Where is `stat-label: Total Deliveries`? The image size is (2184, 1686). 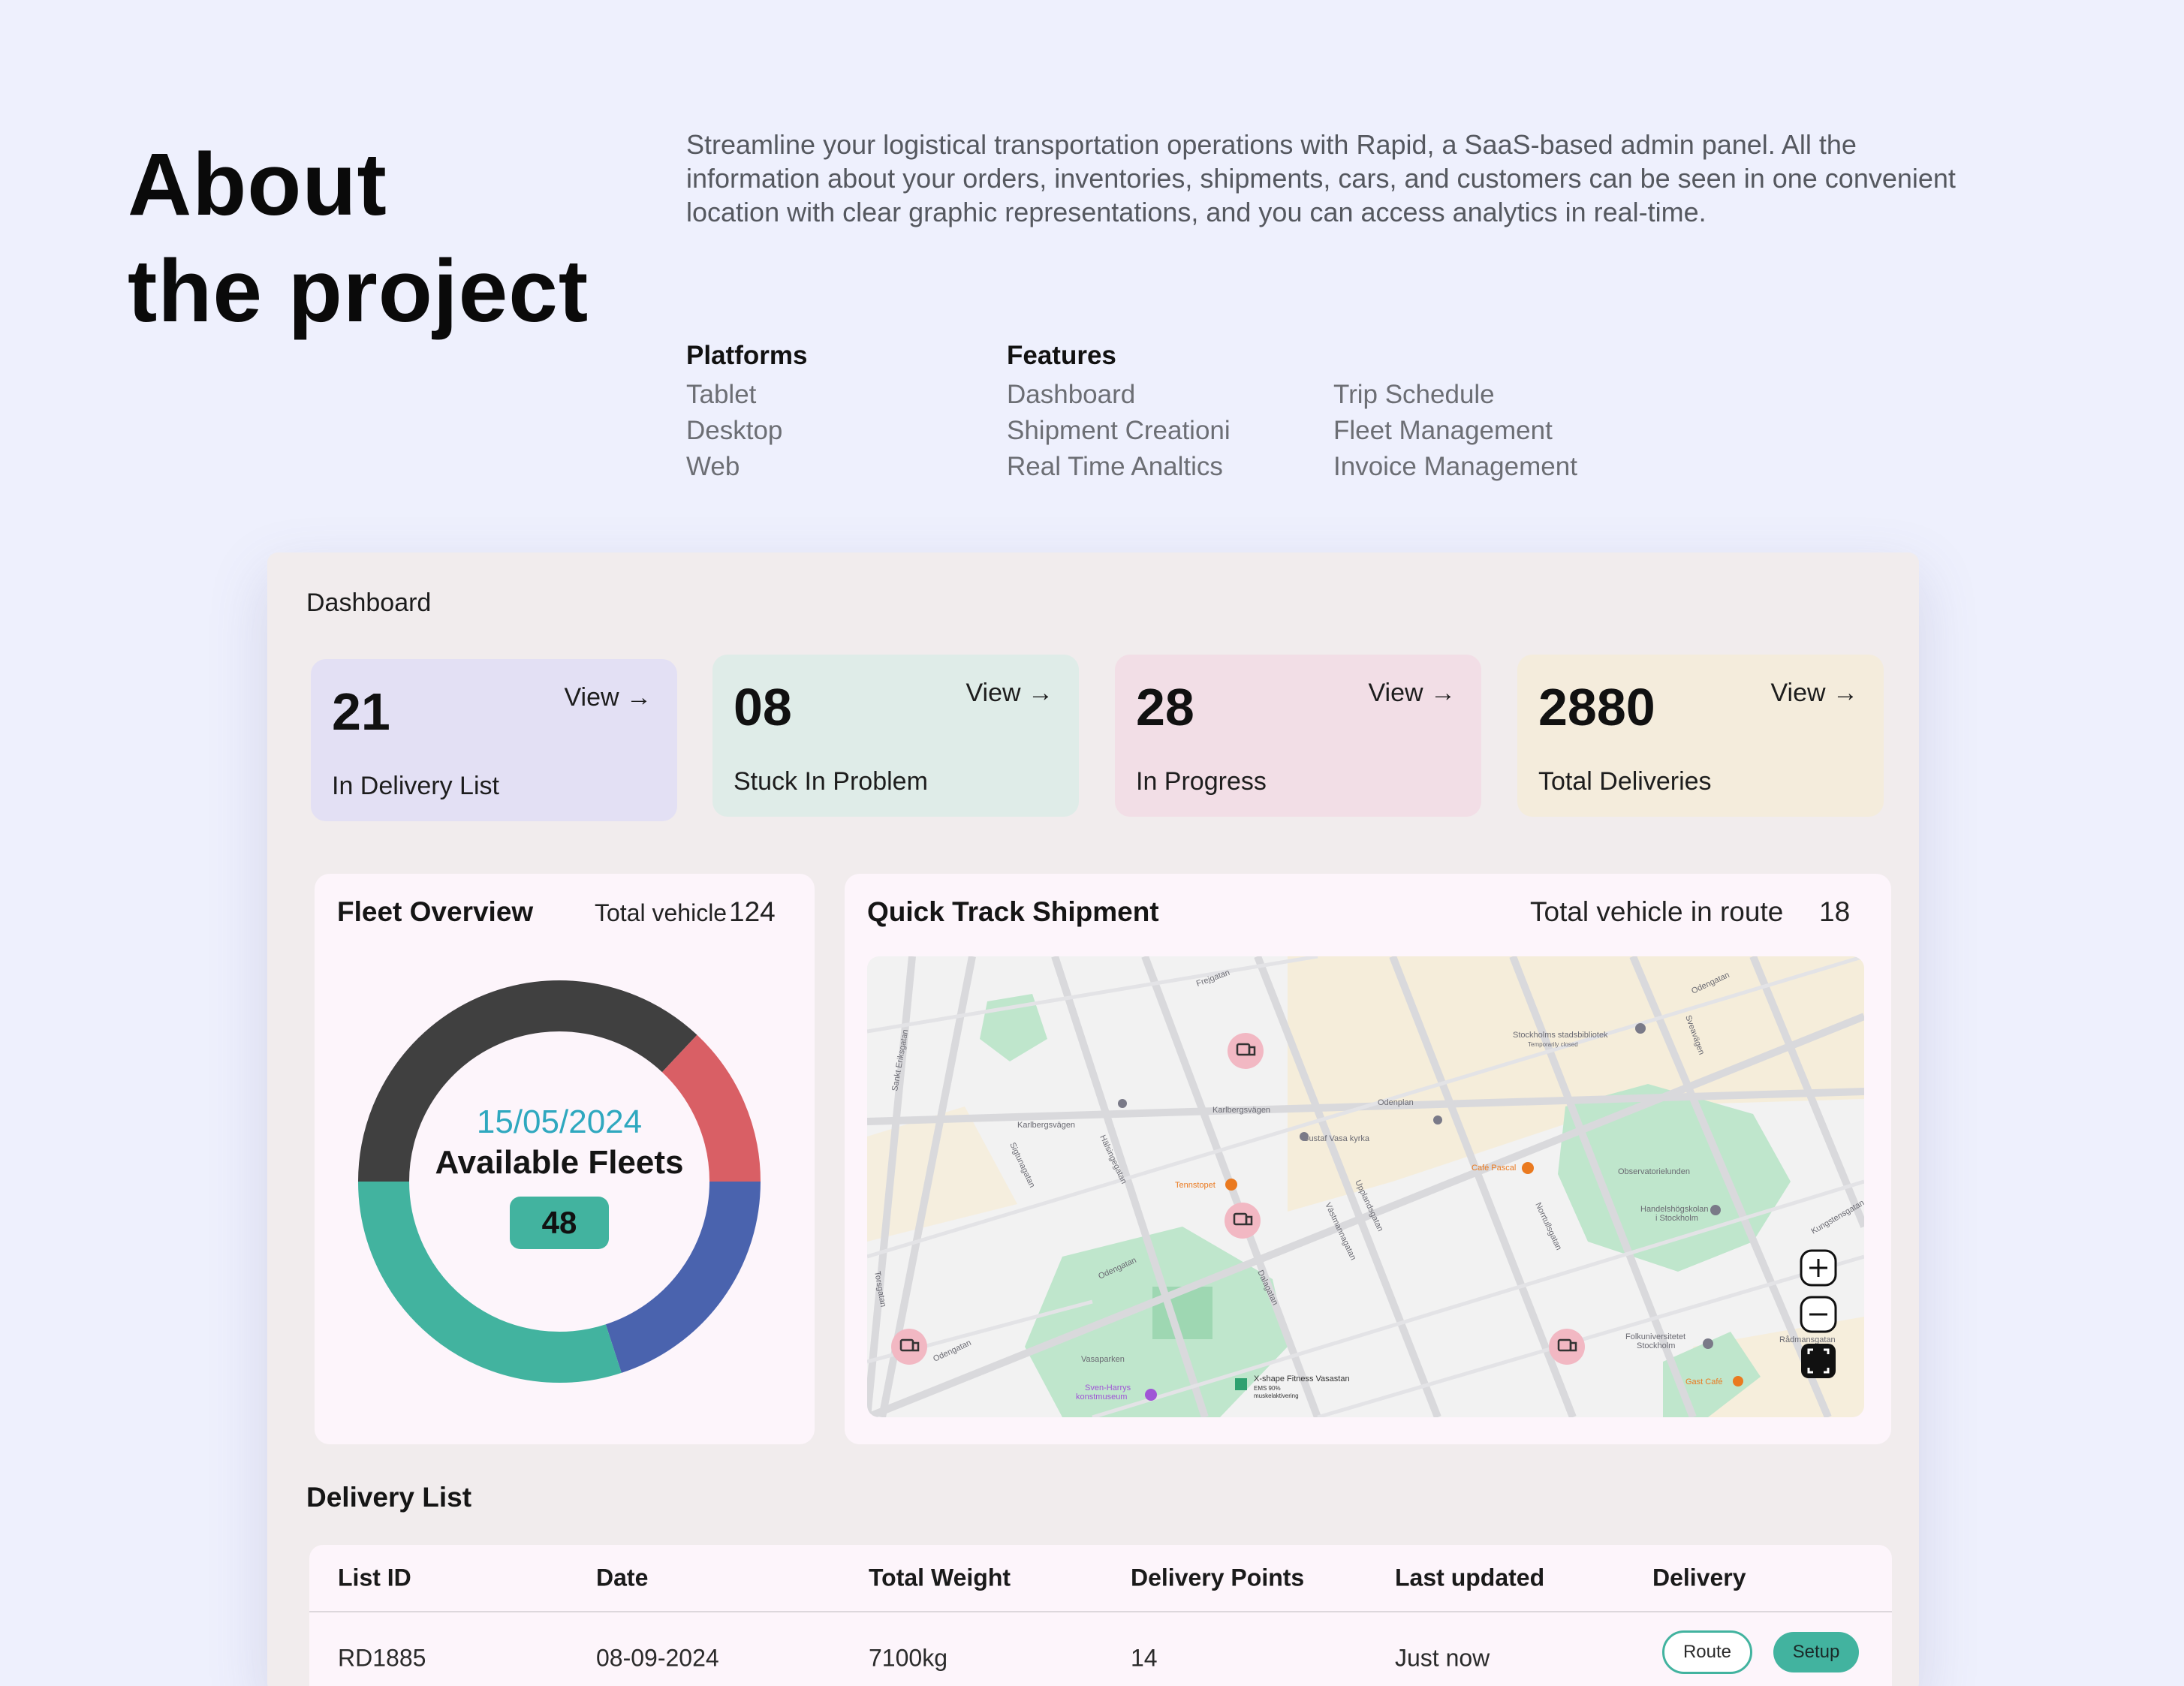 stat-label: Total Deliveries is located at coordinates (1625, 781).